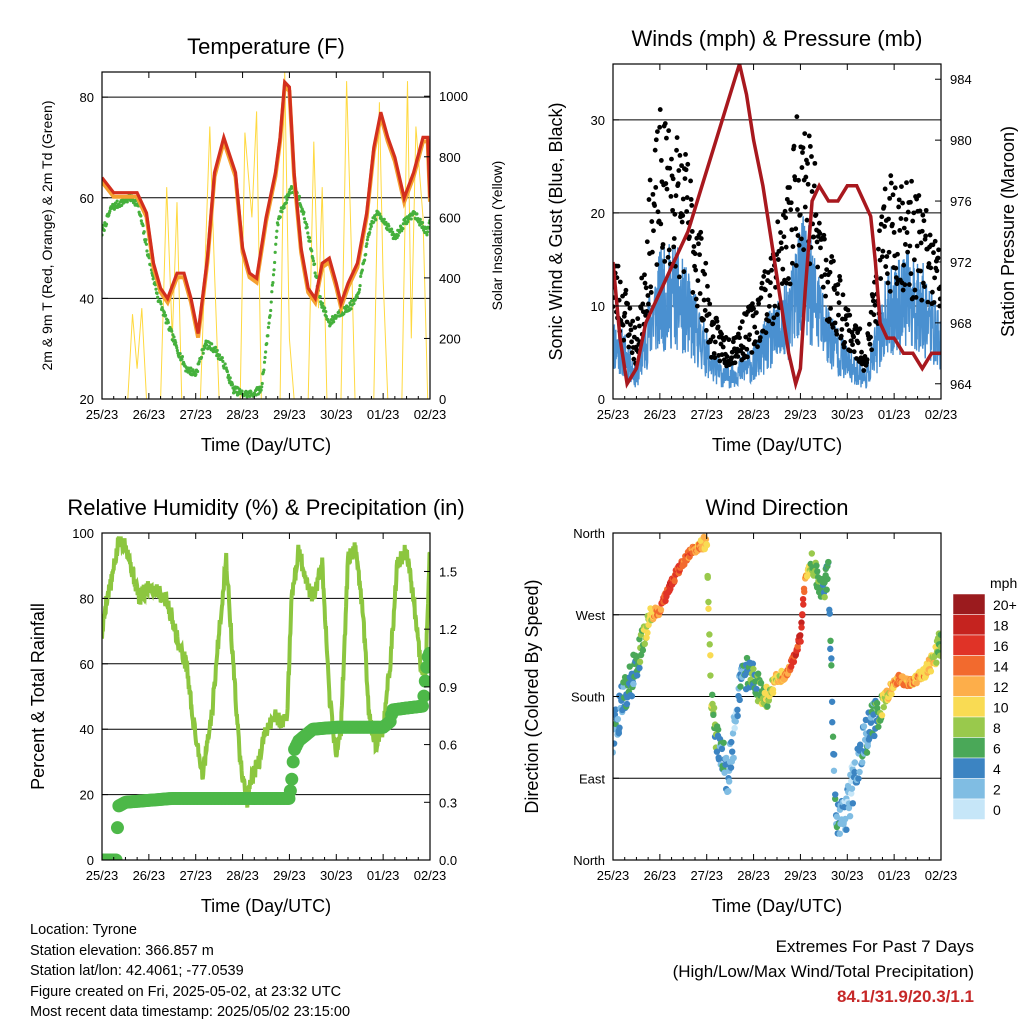  I want to click on x-tick-label: 28/23, so click(242, 414).